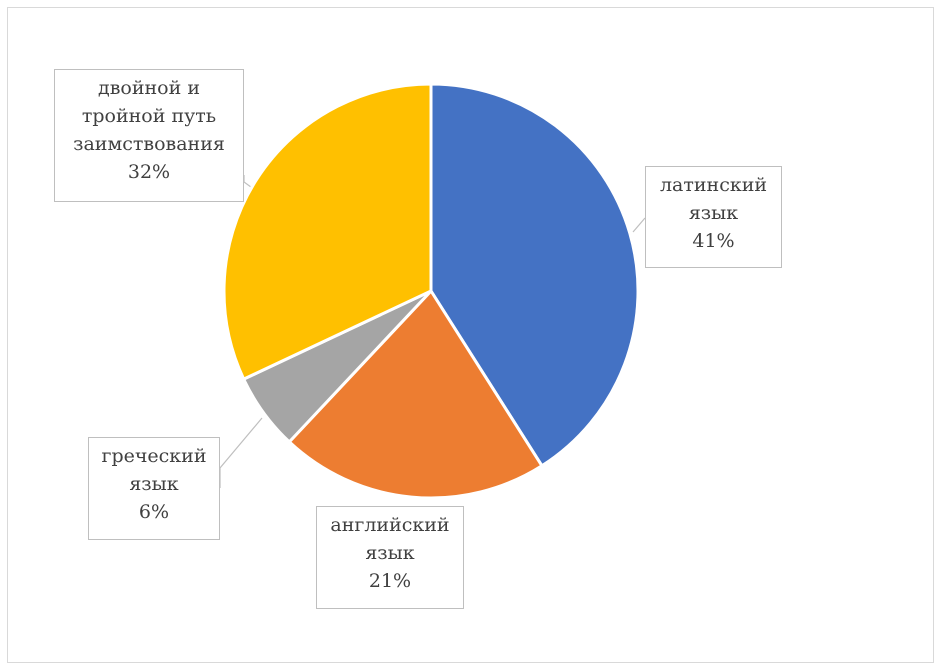  What do you see at coordinates (713, 185) in the screenshot?
I see `data-label-latin-line1: латинский` at bounding box center [713, 185].